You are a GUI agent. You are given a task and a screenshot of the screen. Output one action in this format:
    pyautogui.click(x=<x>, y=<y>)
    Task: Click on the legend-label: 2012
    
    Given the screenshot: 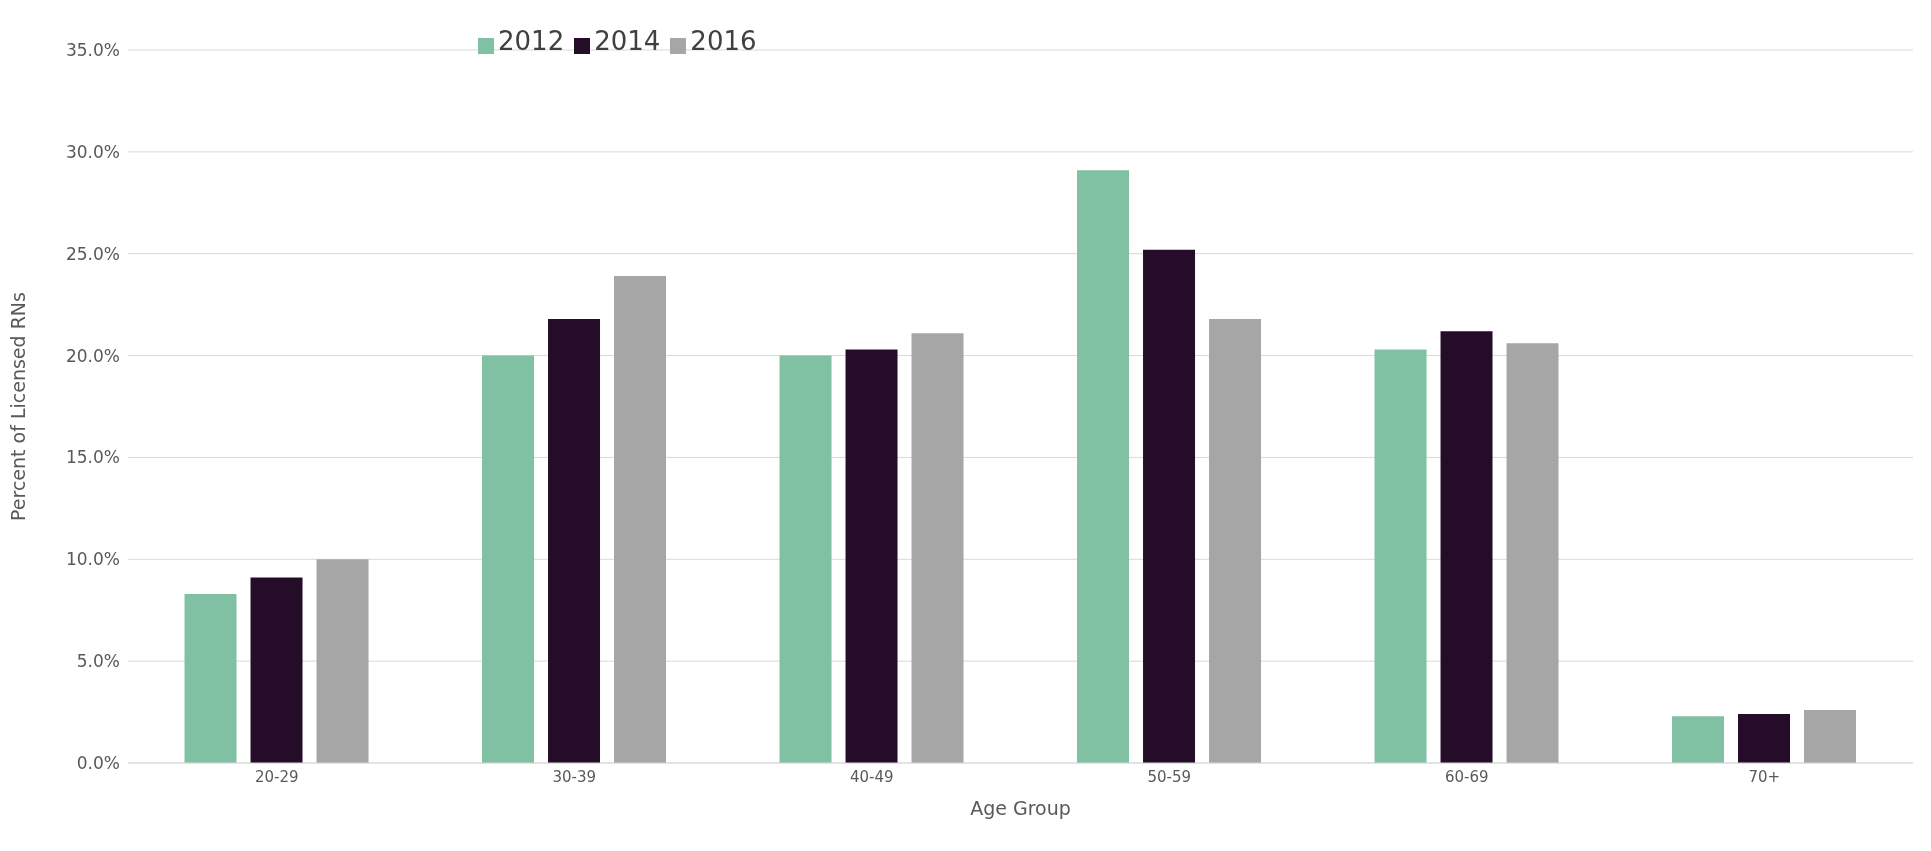 What is the action you would take?
    pyautogui.click(x=531, y=41)
    